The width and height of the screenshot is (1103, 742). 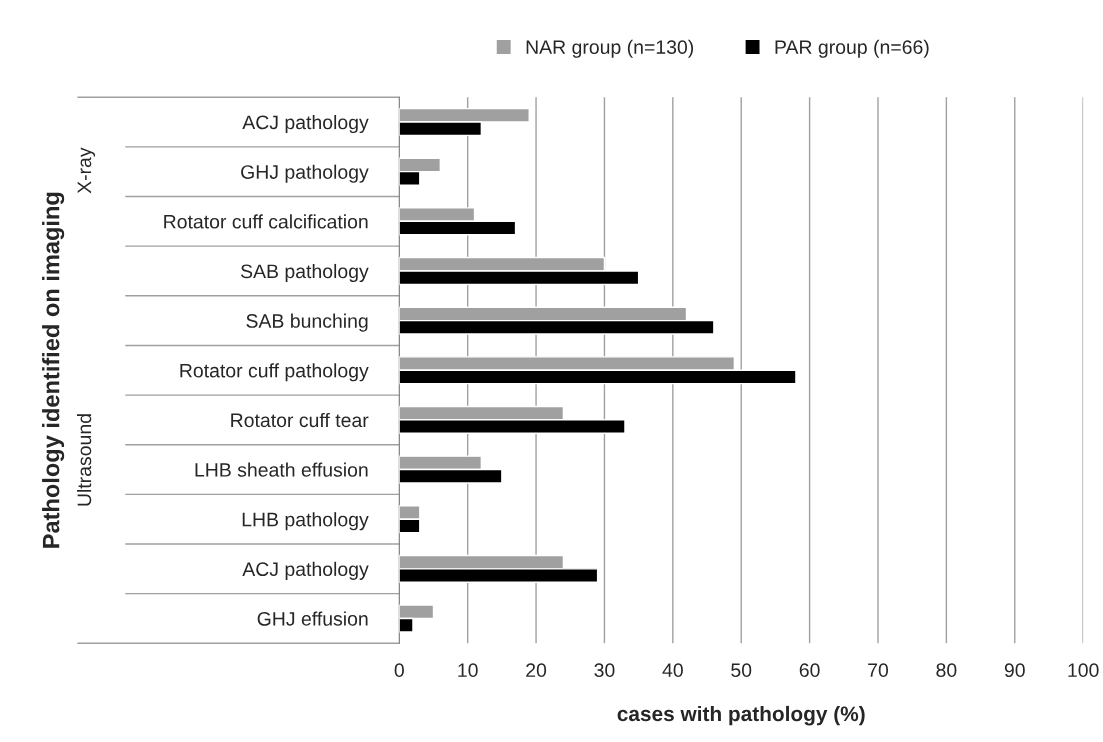 What do you see at coordinates (274, 372) in the screenshot?
I see `y-tick-label: Rotator cuff pathology` at bounding box center [274, 372].